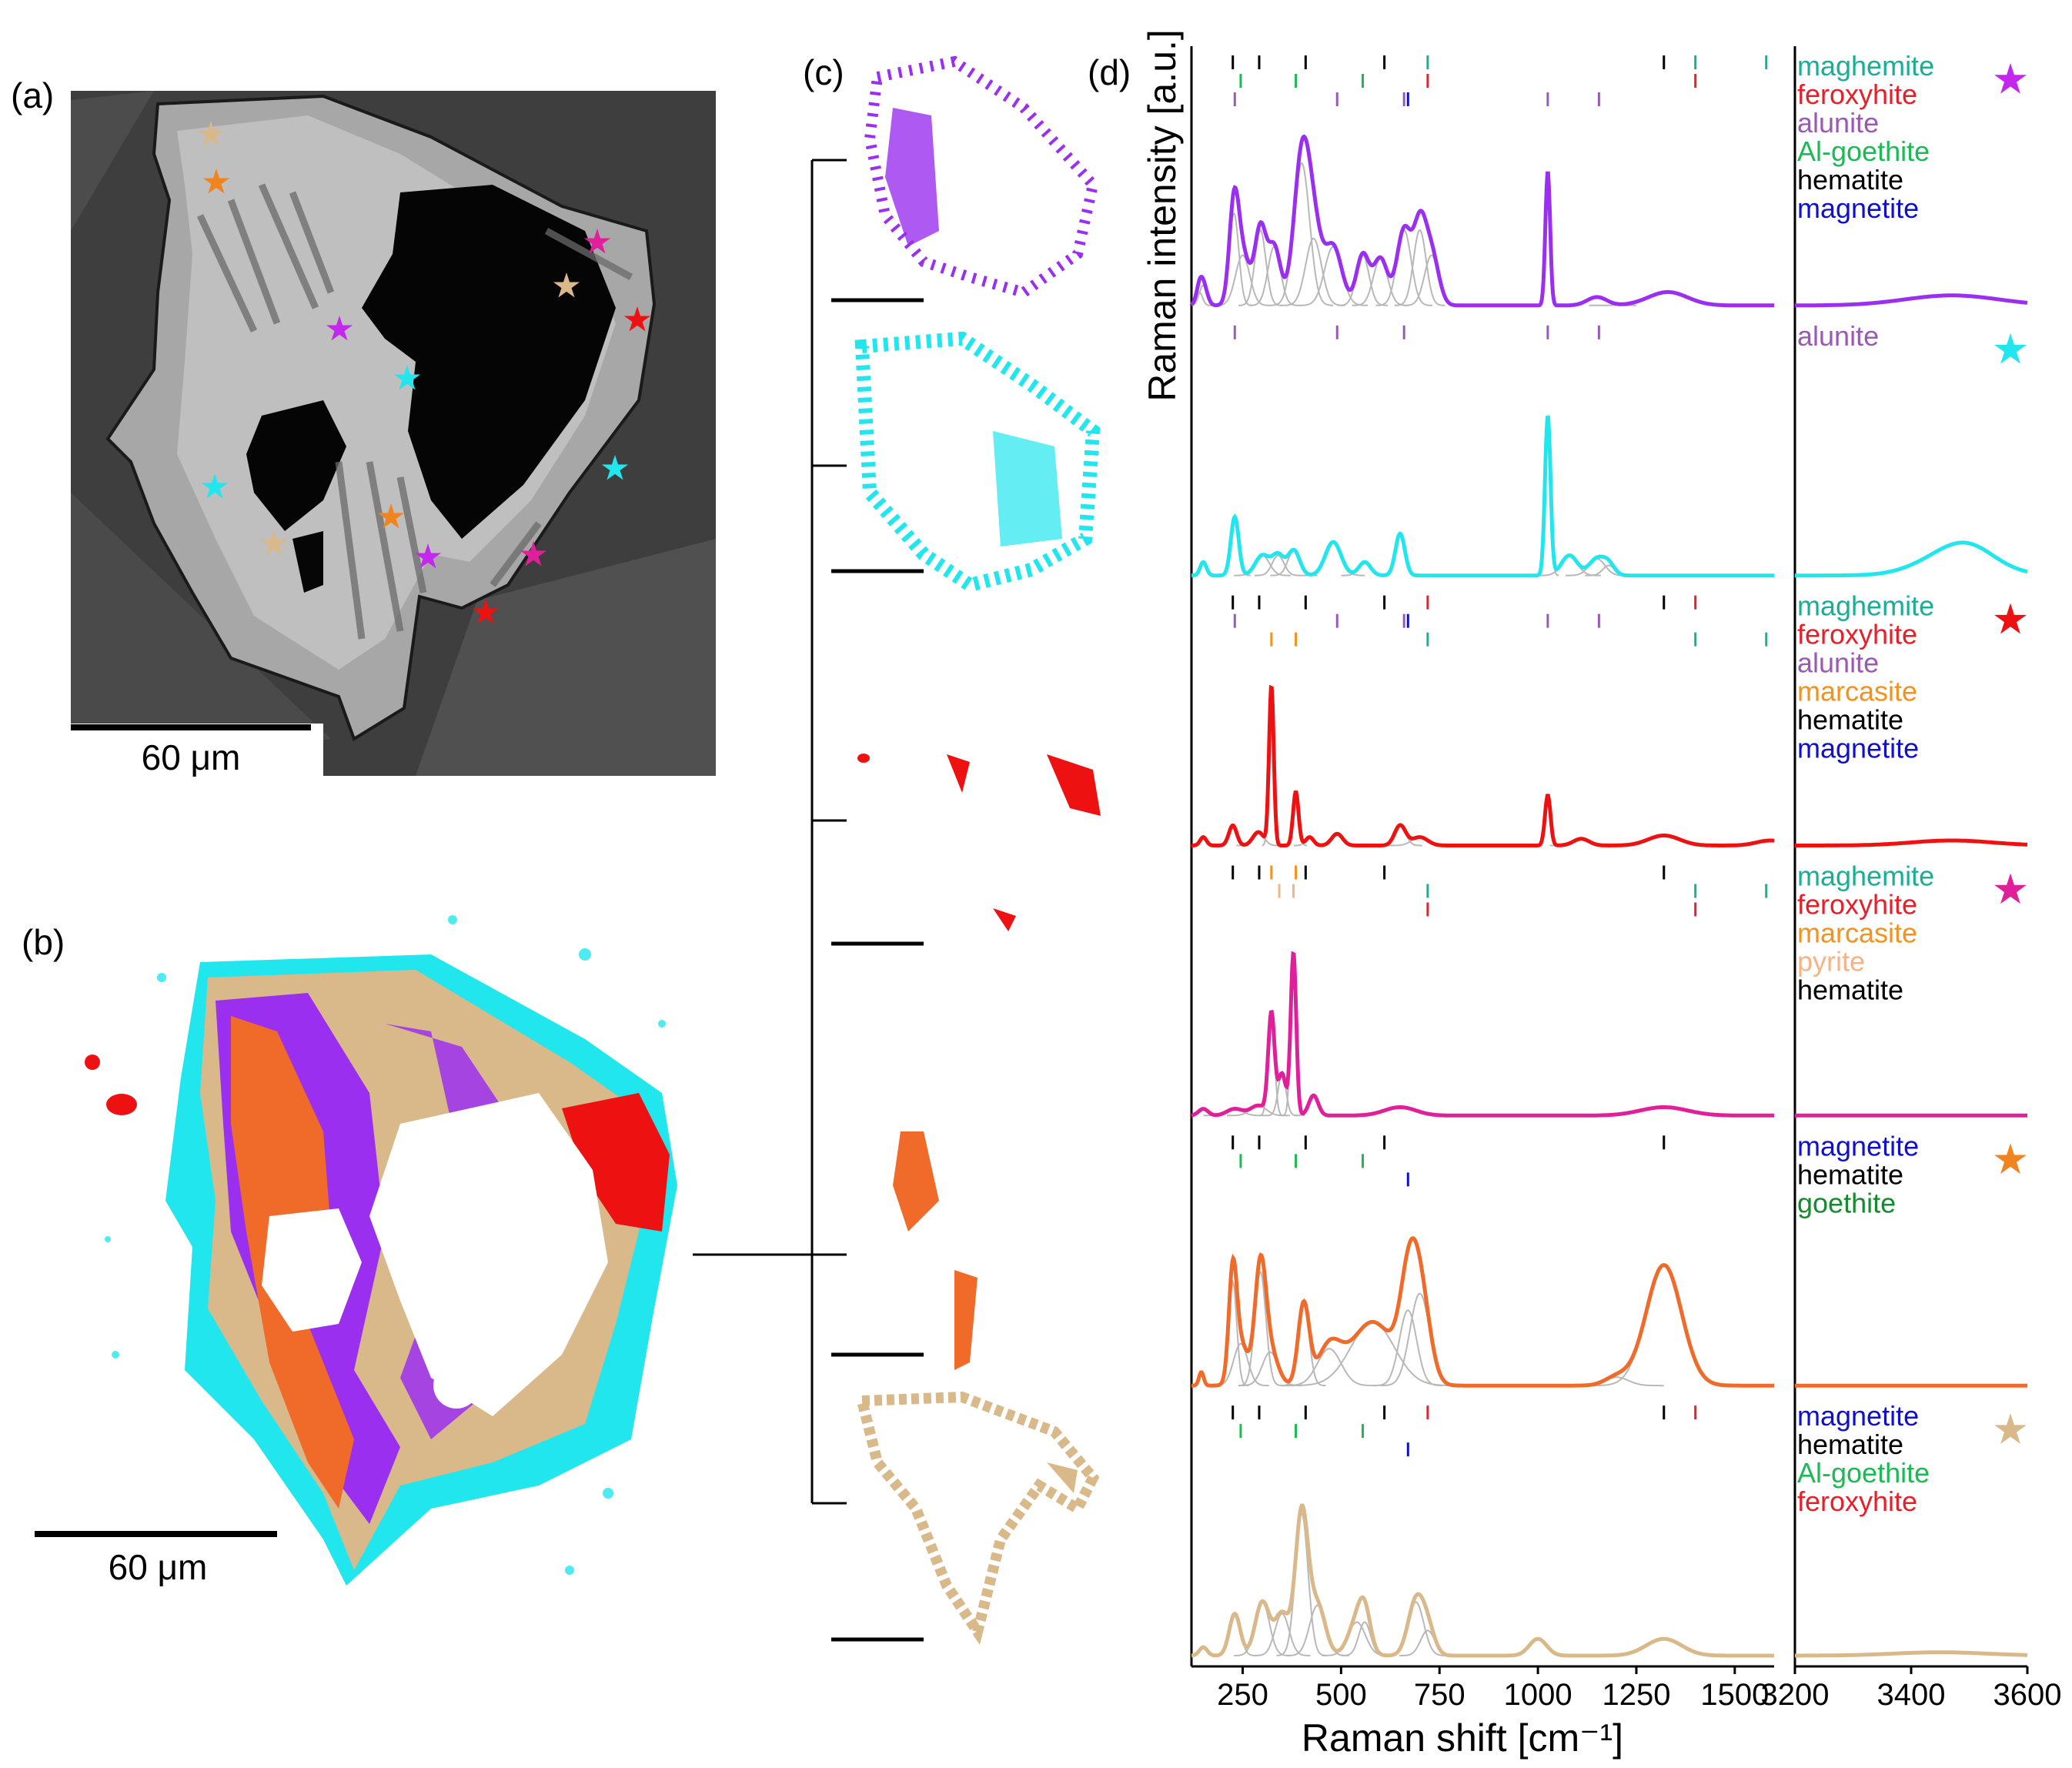  I want to click on oh-spectrum-red, so click(1911, 842).